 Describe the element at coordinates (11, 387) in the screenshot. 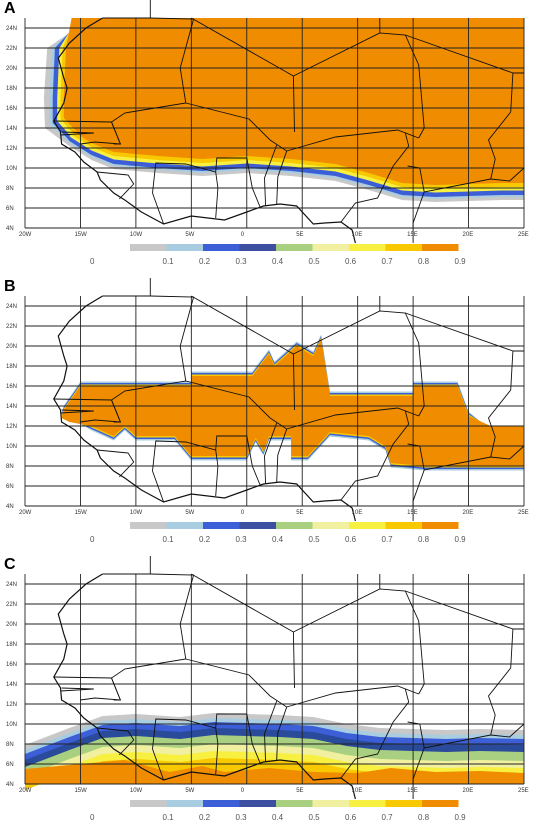

I see `lat-label: 16N` at that location.